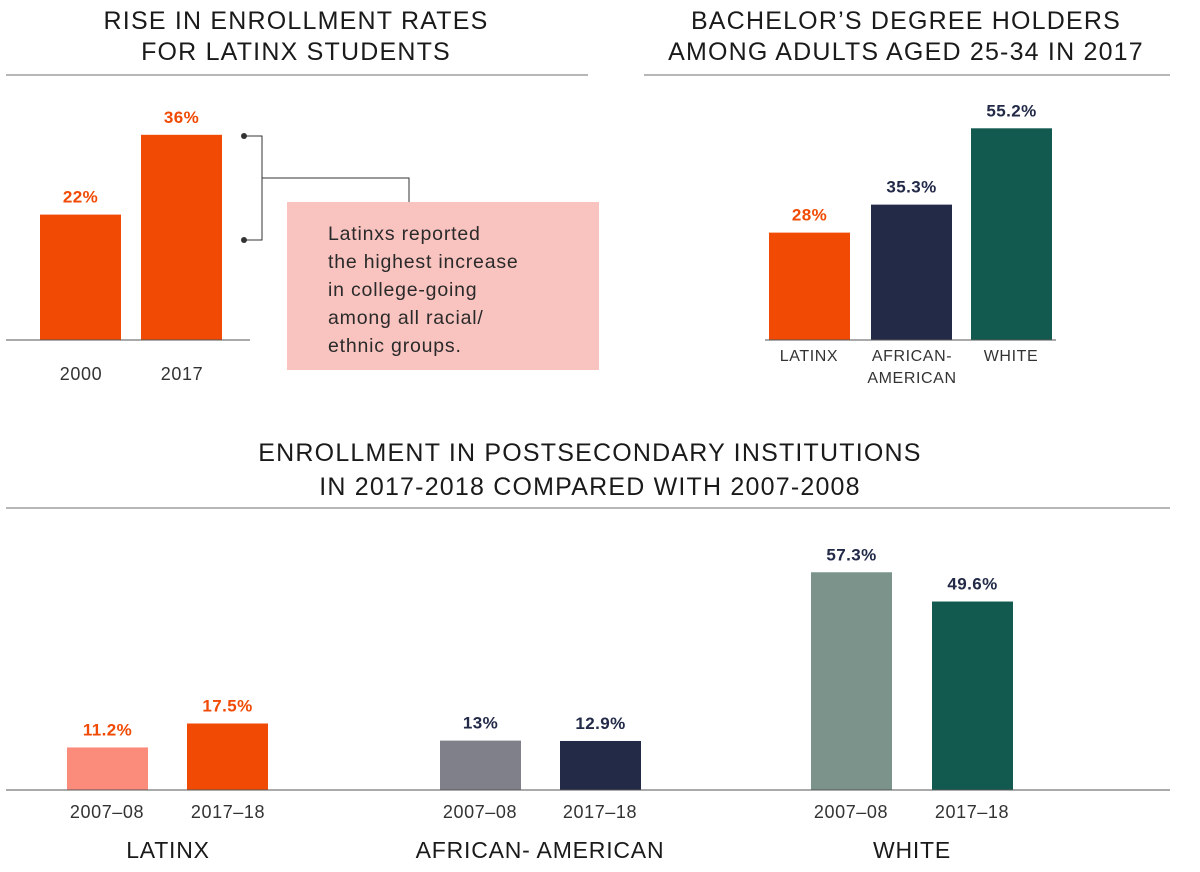  I want to click on chart3-white-201718-bar, so click(972, 695).